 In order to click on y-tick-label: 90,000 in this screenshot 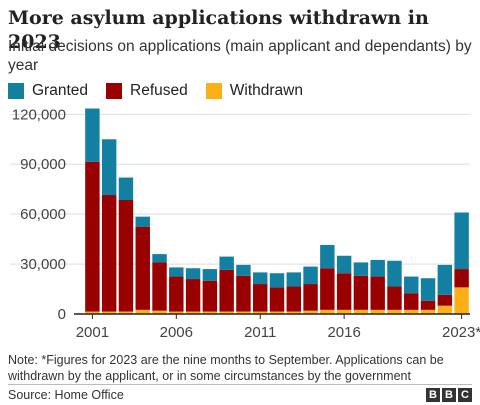, I will do `click(43, 164)`.